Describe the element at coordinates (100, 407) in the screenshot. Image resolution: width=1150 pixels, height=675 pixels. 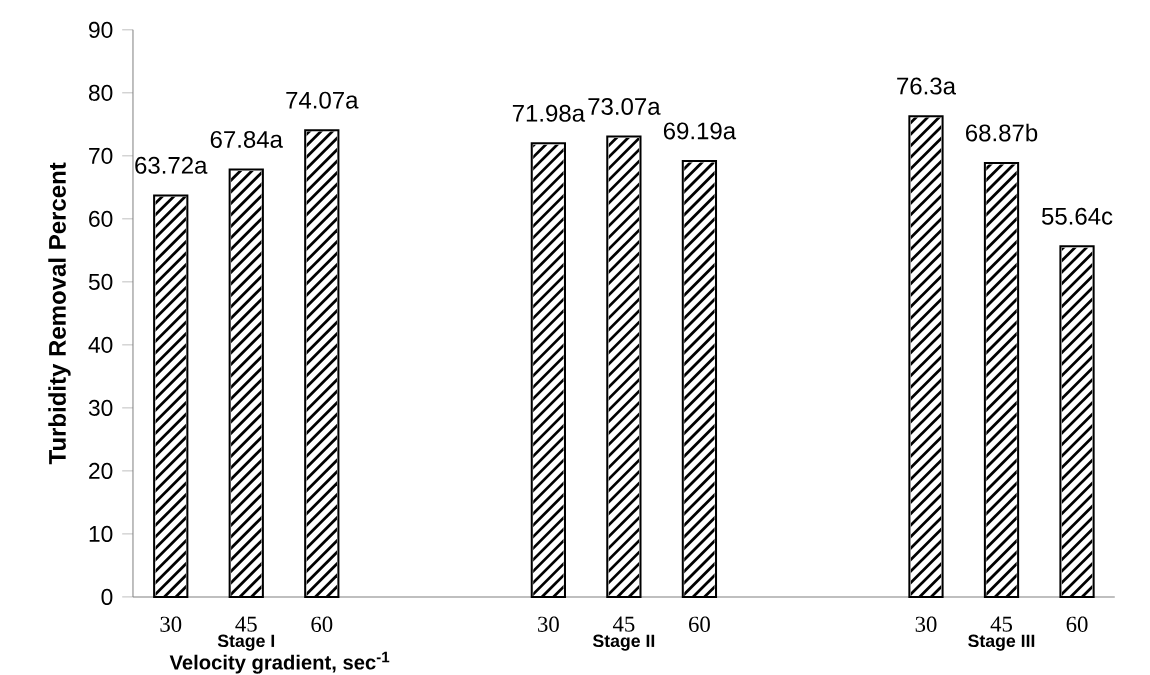
I see `y-tick-label: 30` at that location.